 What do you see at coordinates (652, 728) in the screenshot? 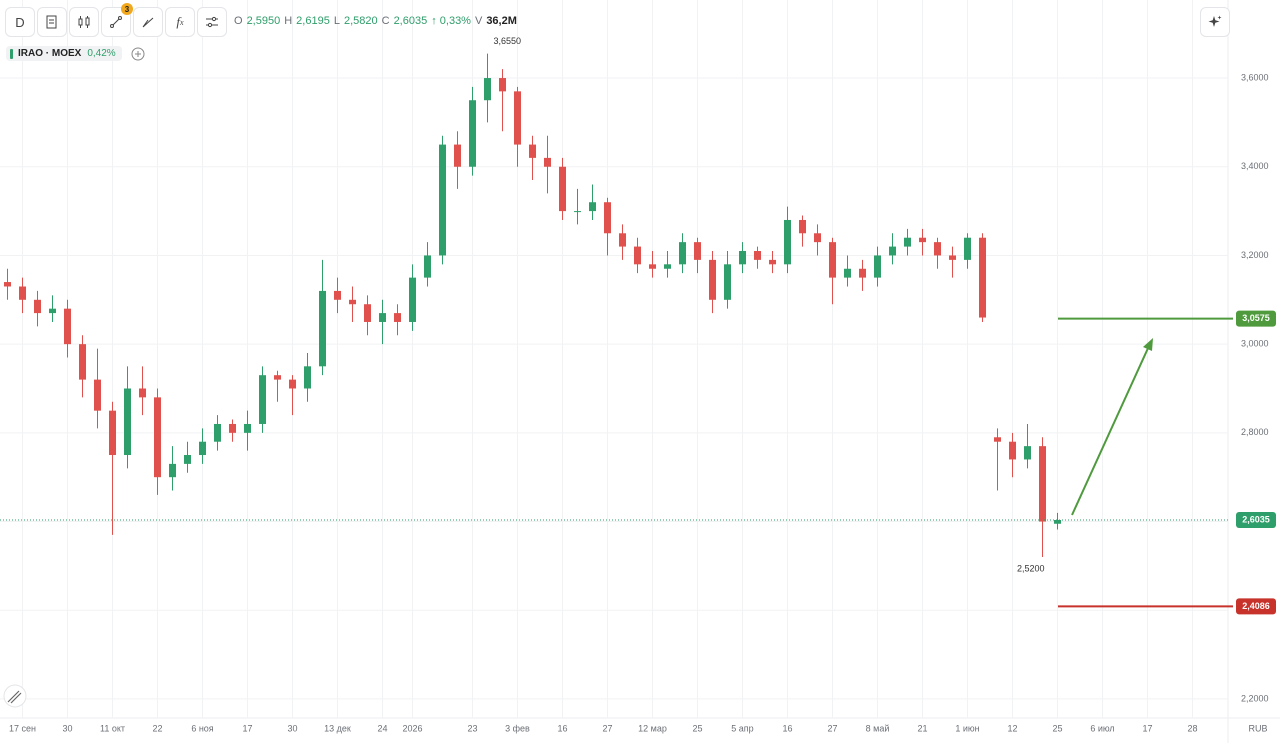
I see `x-tick-label: 12 мар` at bounding box center [652, 728].